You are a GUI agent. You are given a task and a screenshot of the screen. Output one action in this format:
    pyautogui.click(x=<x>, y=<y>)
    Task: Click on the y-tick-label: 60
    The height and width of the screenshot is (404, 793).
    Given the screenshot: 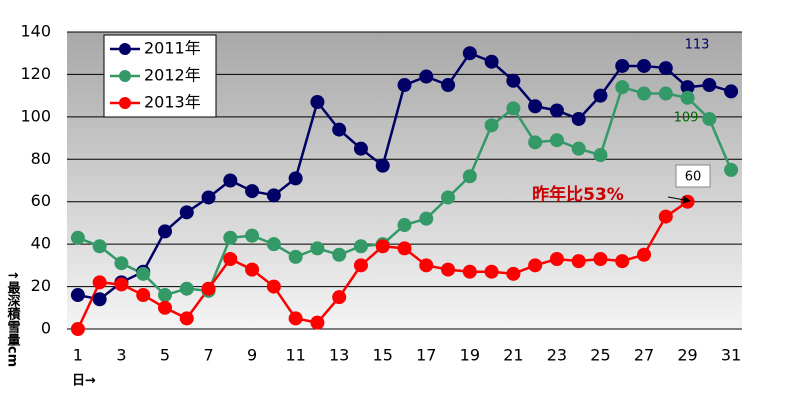 What is the action you would take?
    pyautogui.click(x=41, y=200)
    